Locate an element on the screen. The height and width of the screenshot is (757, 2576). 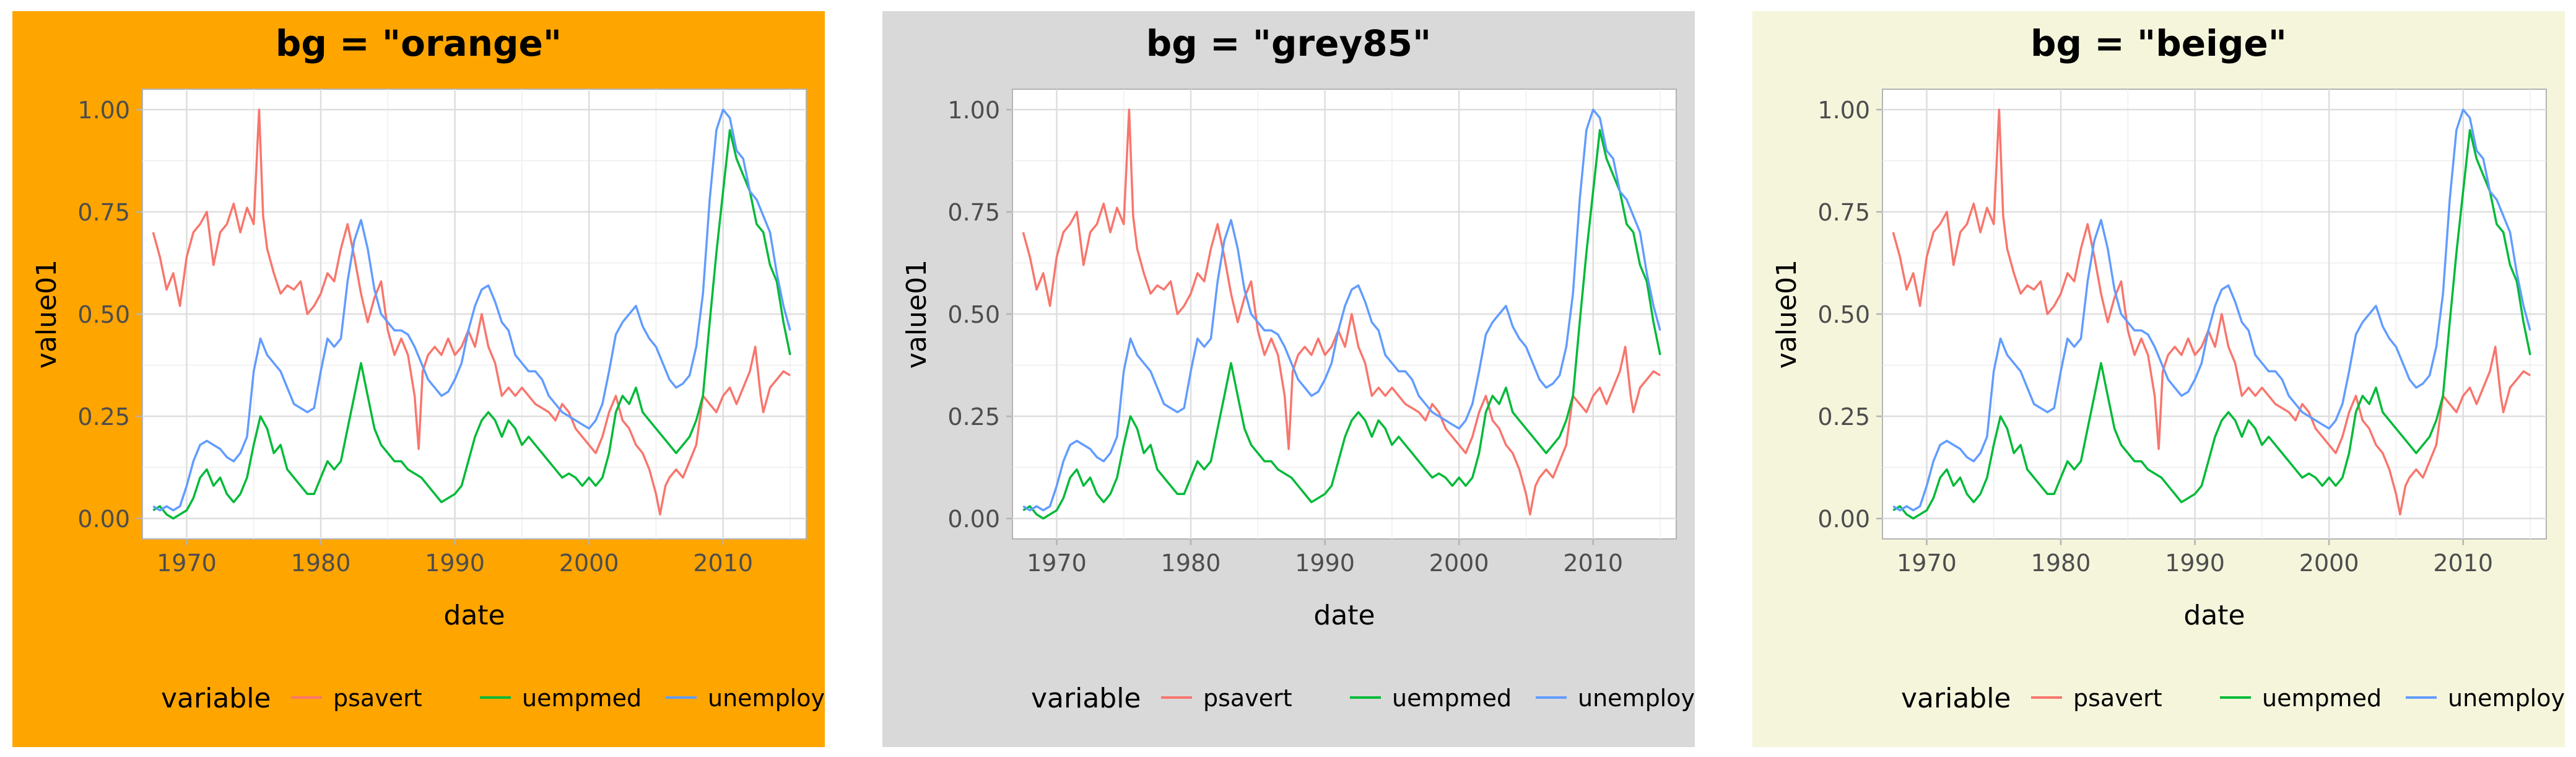
chart-title: bg = "orange" is located at coordinates (419, 43).